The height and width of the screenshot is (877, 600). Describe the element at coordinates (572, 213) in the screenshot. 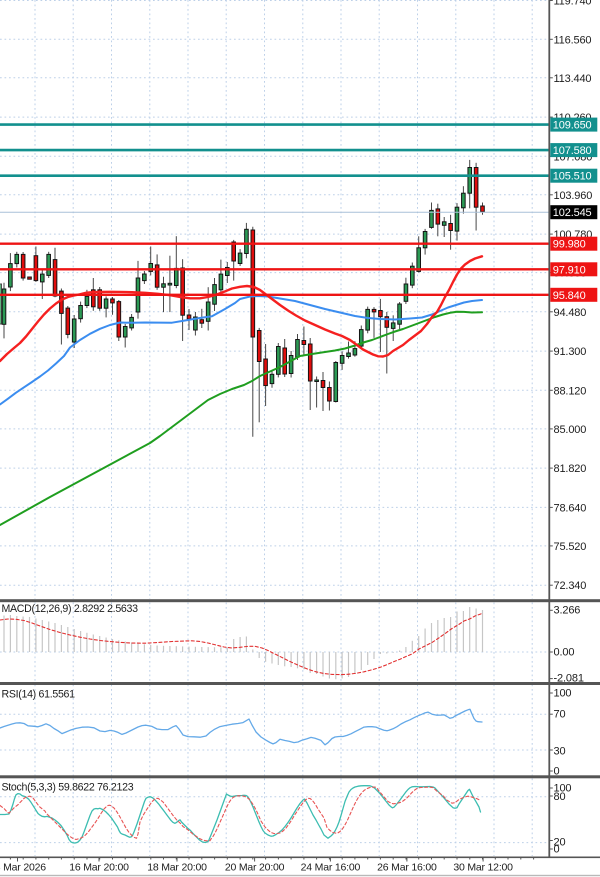

I see `svg-text: 102.545` at that location.